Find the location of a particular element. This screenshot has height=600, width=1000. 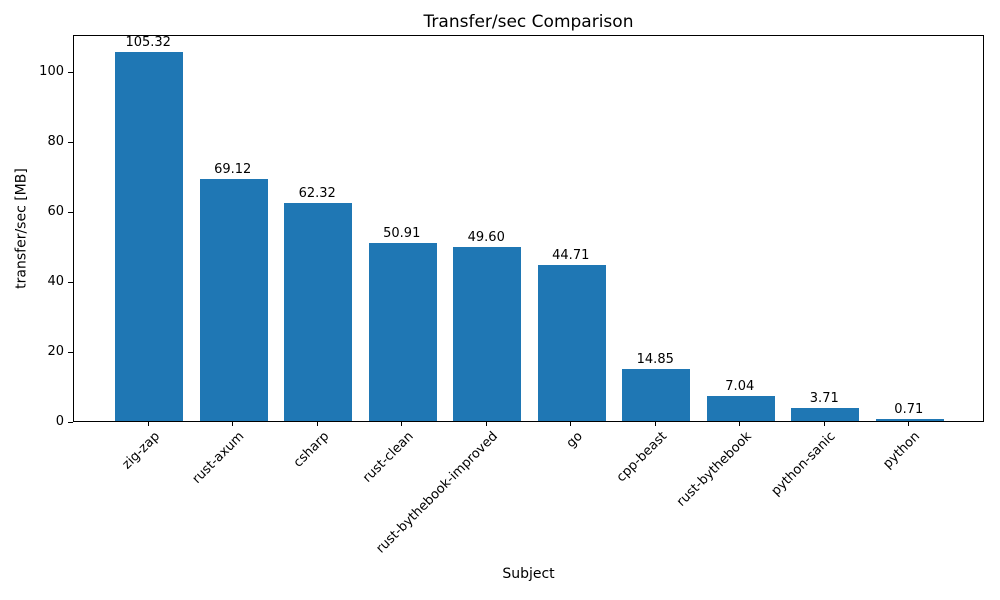

y-tick-label: 20 is located at coordinates (55, 351).